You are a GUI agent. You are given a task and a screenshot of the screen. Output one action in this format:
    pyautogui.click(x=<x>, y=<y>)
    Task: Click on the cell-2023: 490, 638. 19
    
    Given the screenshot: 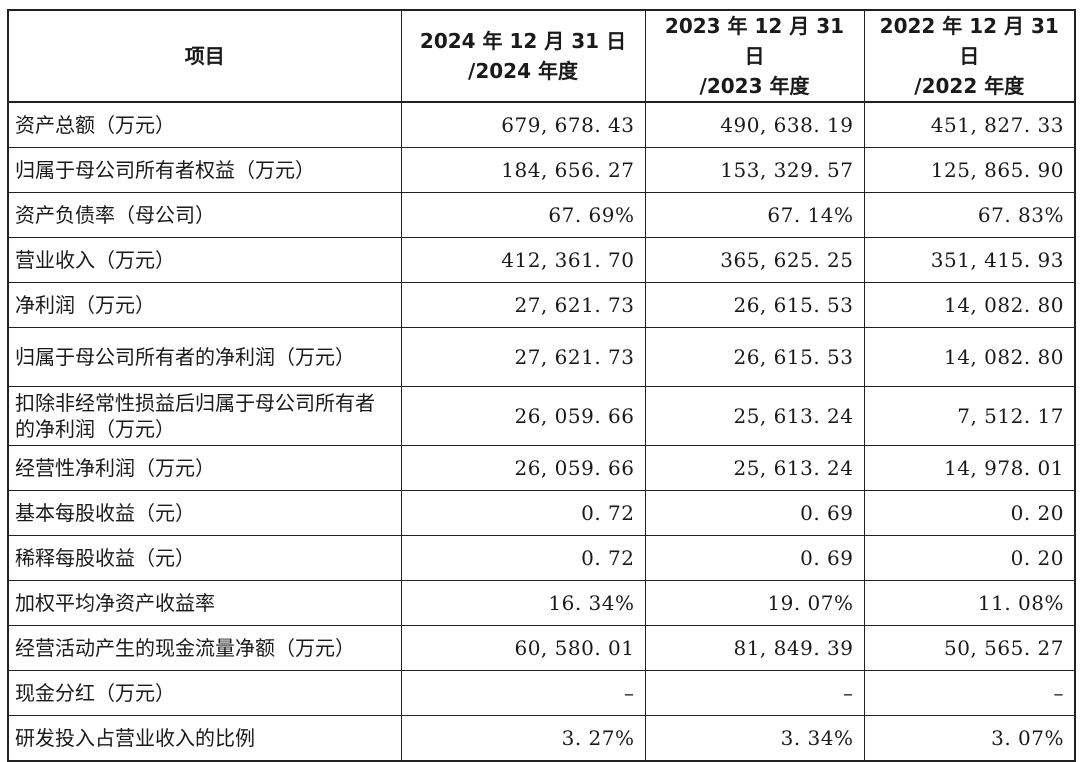 What is the action you would take?
    pyautogui.click(x=754, y=124)
    